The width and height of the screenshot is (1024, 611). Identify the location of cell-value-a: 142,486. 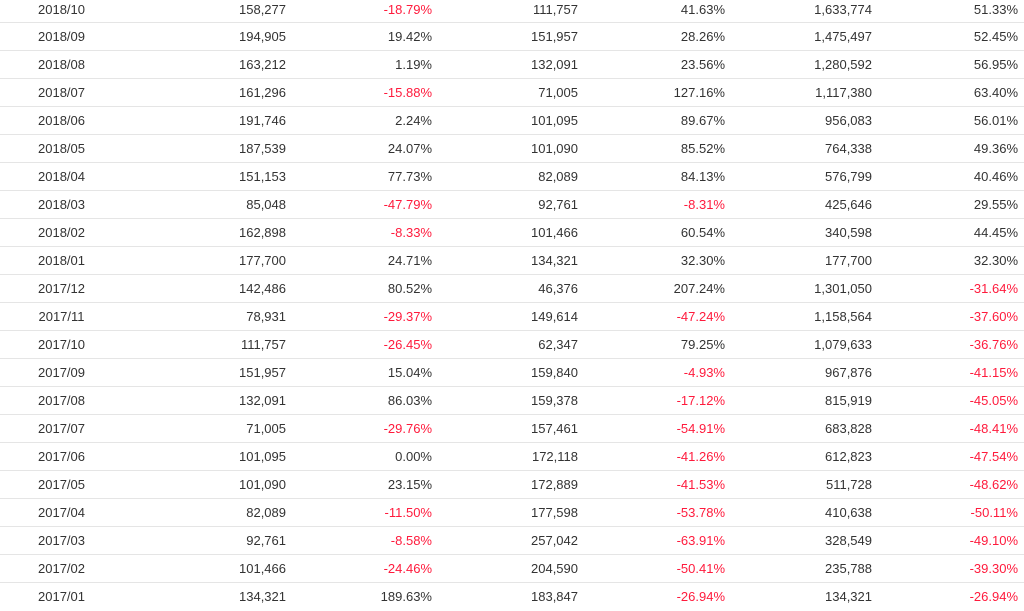
(262, 288).